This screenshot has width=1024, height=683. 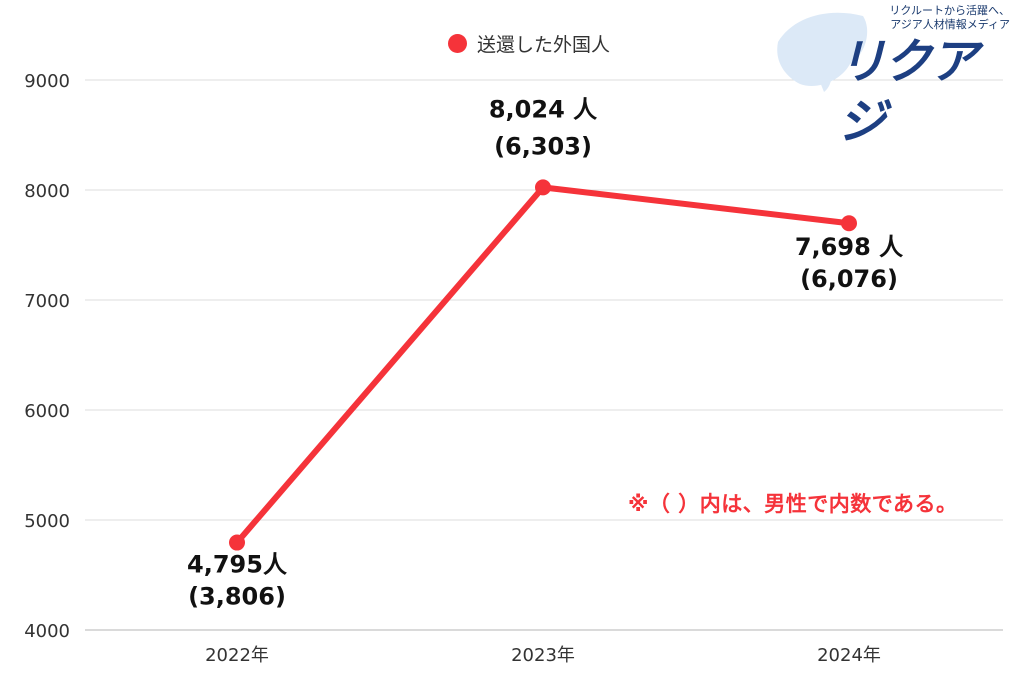 What do you see at coordinates (47, 411) in the screenshot?
I see `y-tick-label: 6000` at bounding box center [47, 411].